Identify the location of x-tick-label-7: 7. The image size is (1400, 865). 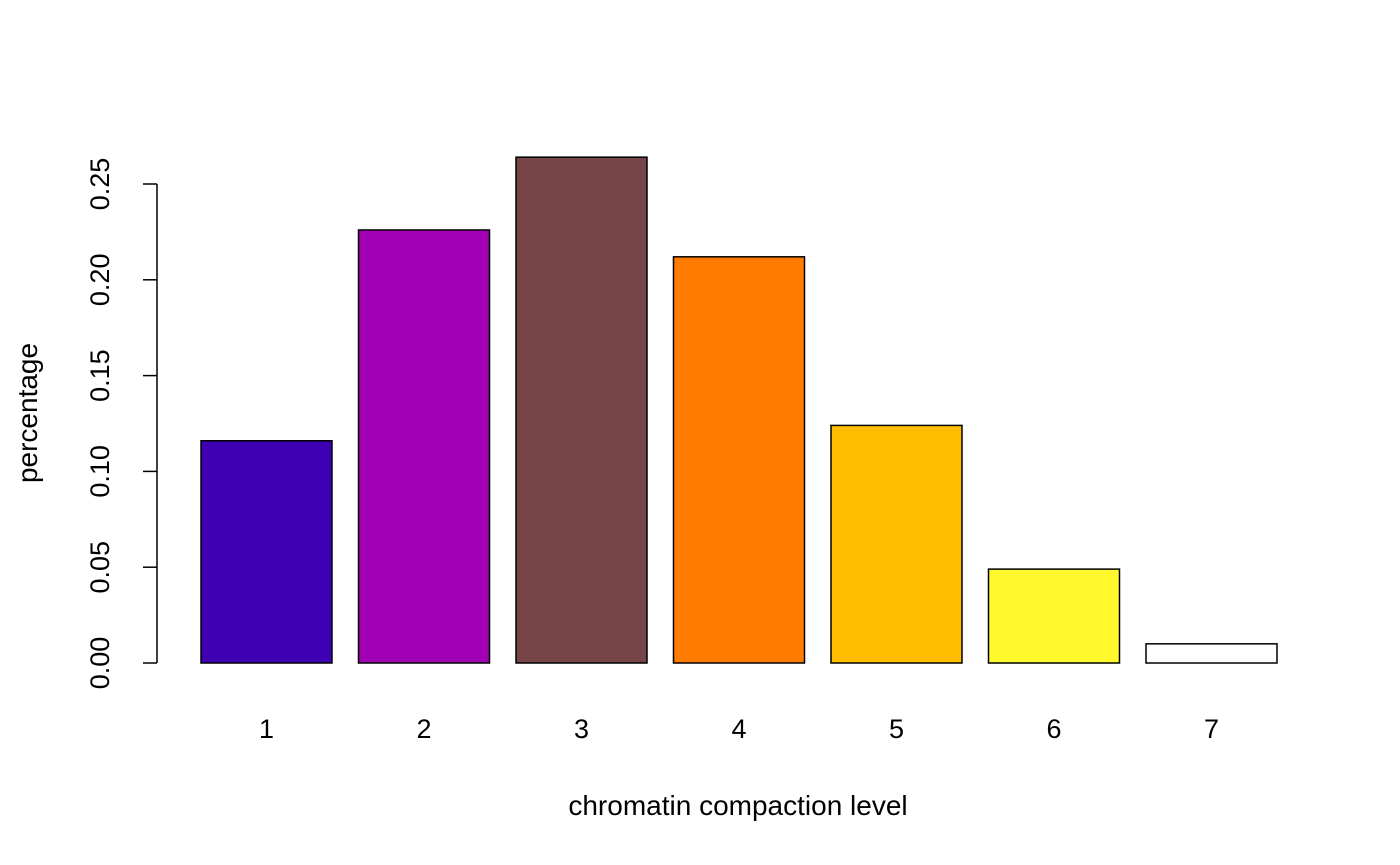
(1211, 729).